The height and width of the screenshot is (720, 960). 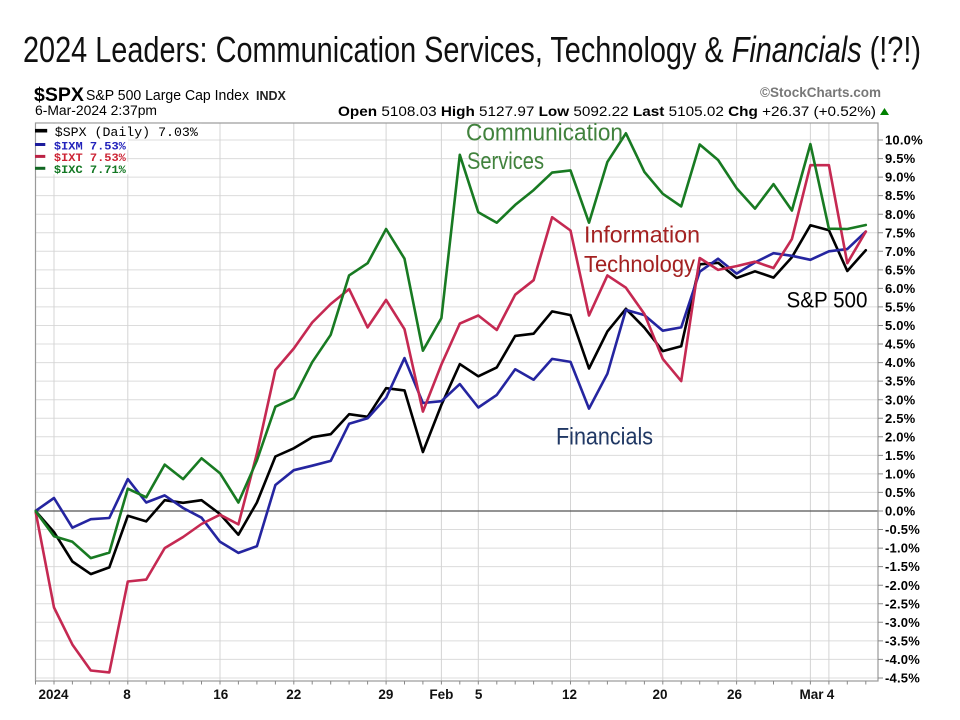 What do you see at coordinates (59, 95) in the screenshot?
I see `svg-text: $SPX` at bounding box center [59, 95].